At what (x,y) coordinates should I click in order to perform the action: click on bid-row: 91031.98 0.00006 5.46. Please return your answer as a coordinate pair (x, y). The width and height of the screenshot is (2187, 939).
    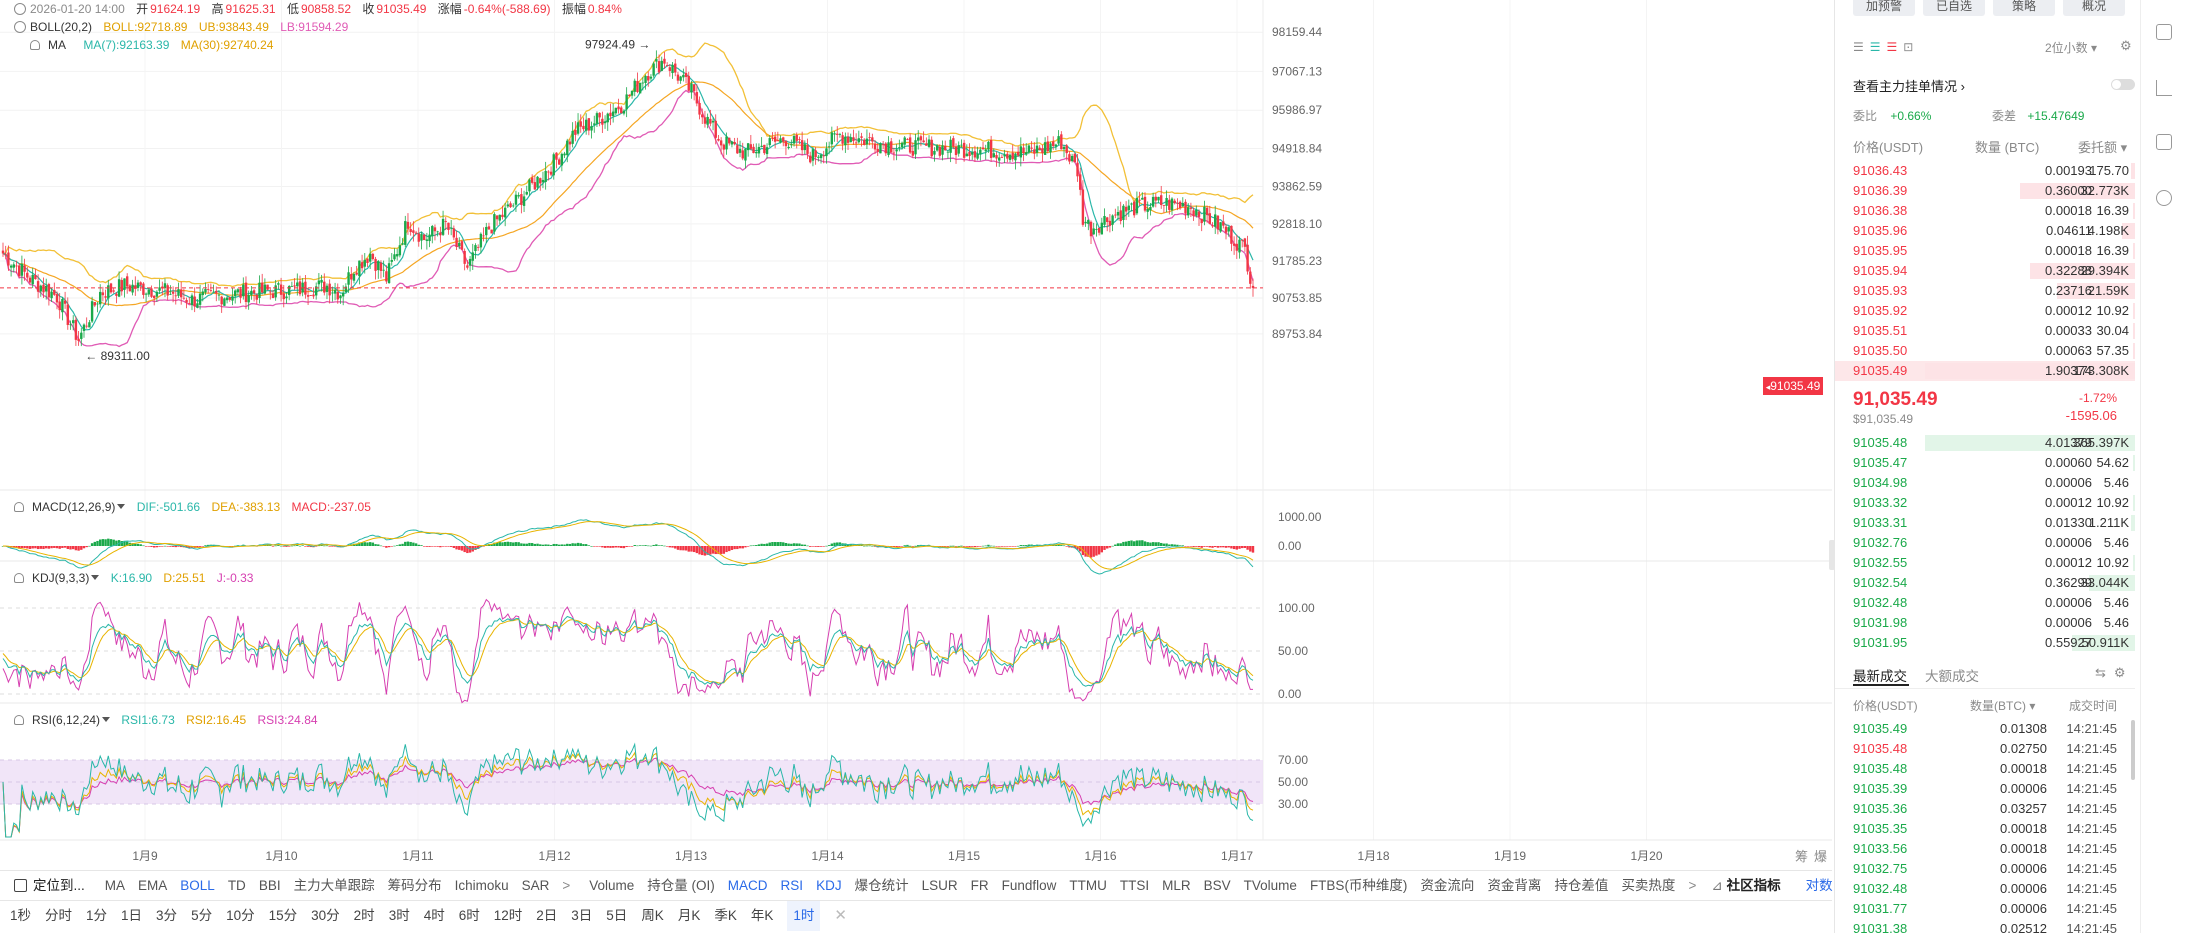
    Looking at the image, I should click on (1985, 623).